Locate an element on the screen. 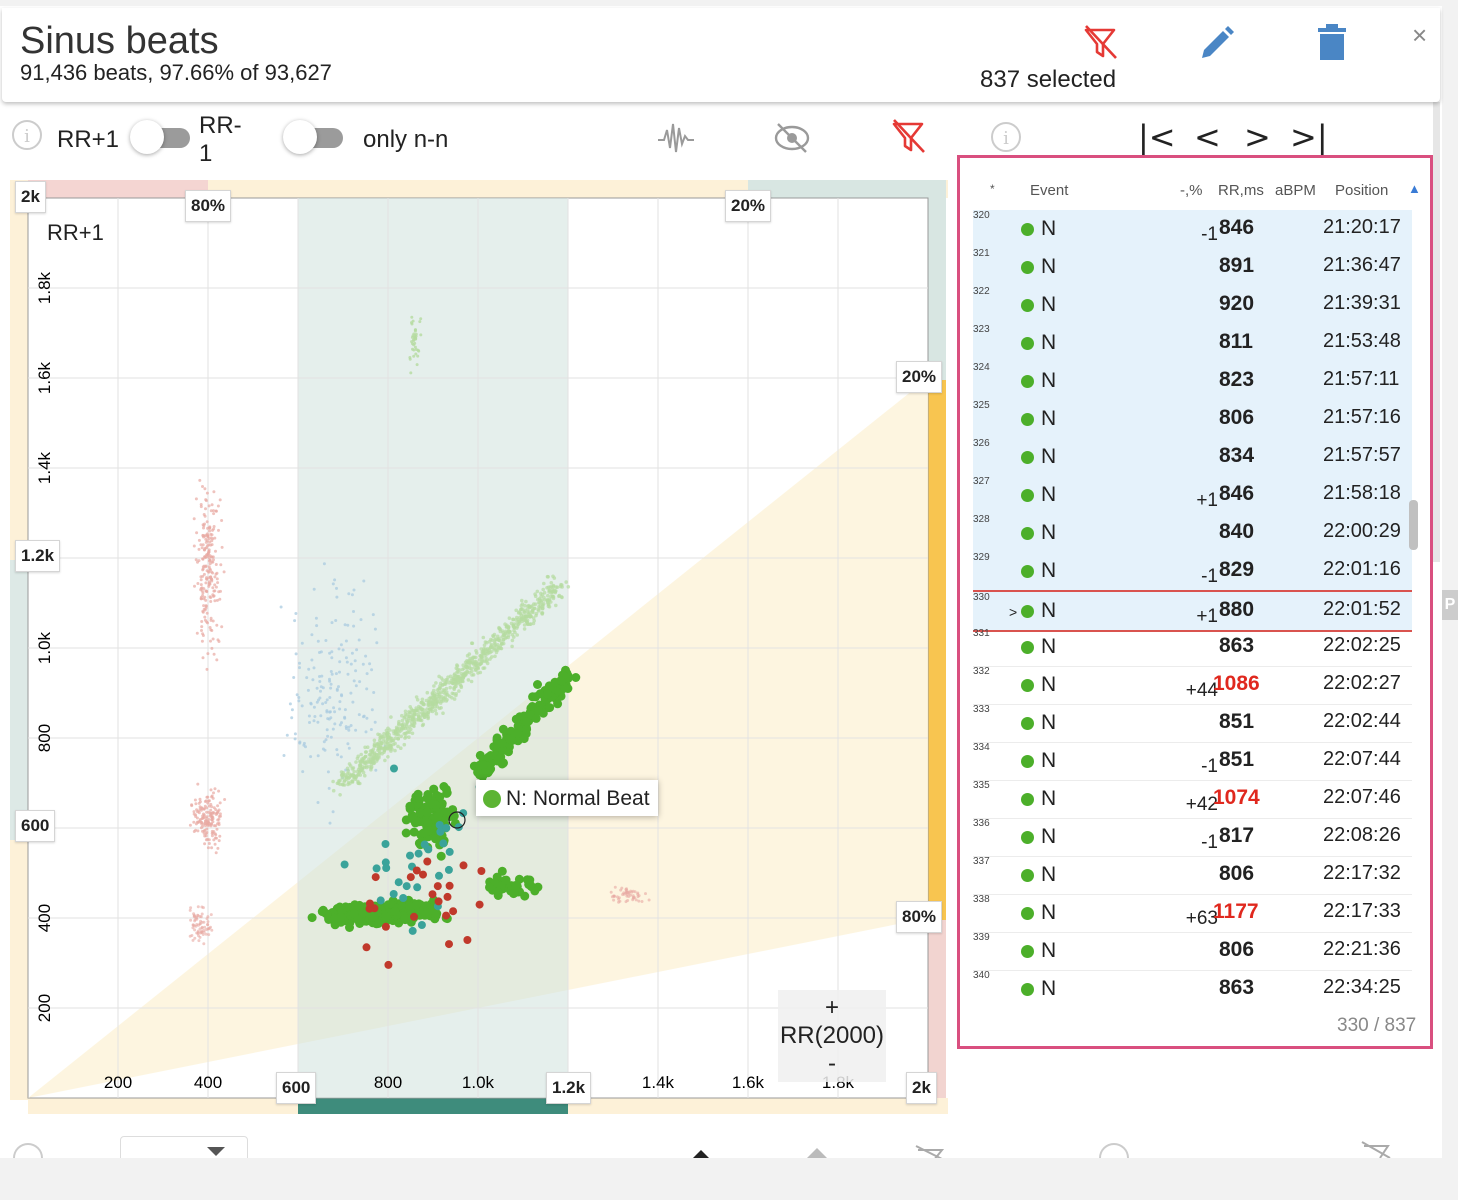 The width and height of the screenshot is (1458, 1200). beat-position: 21:57:57 is located at coordinates (1362, 455).